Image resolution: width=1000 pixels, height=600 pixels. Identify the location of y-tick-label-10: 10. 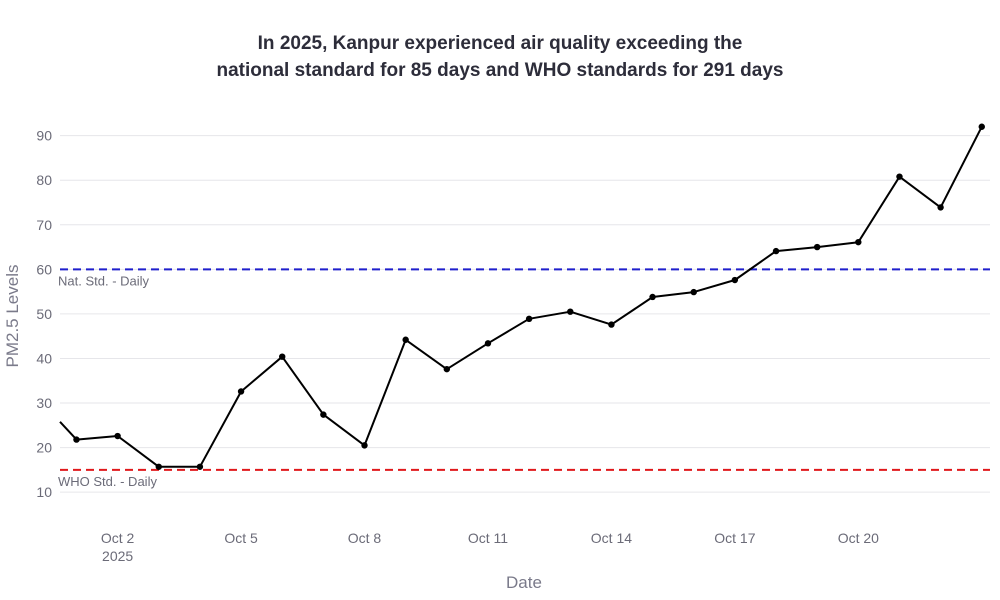
(44, 492).